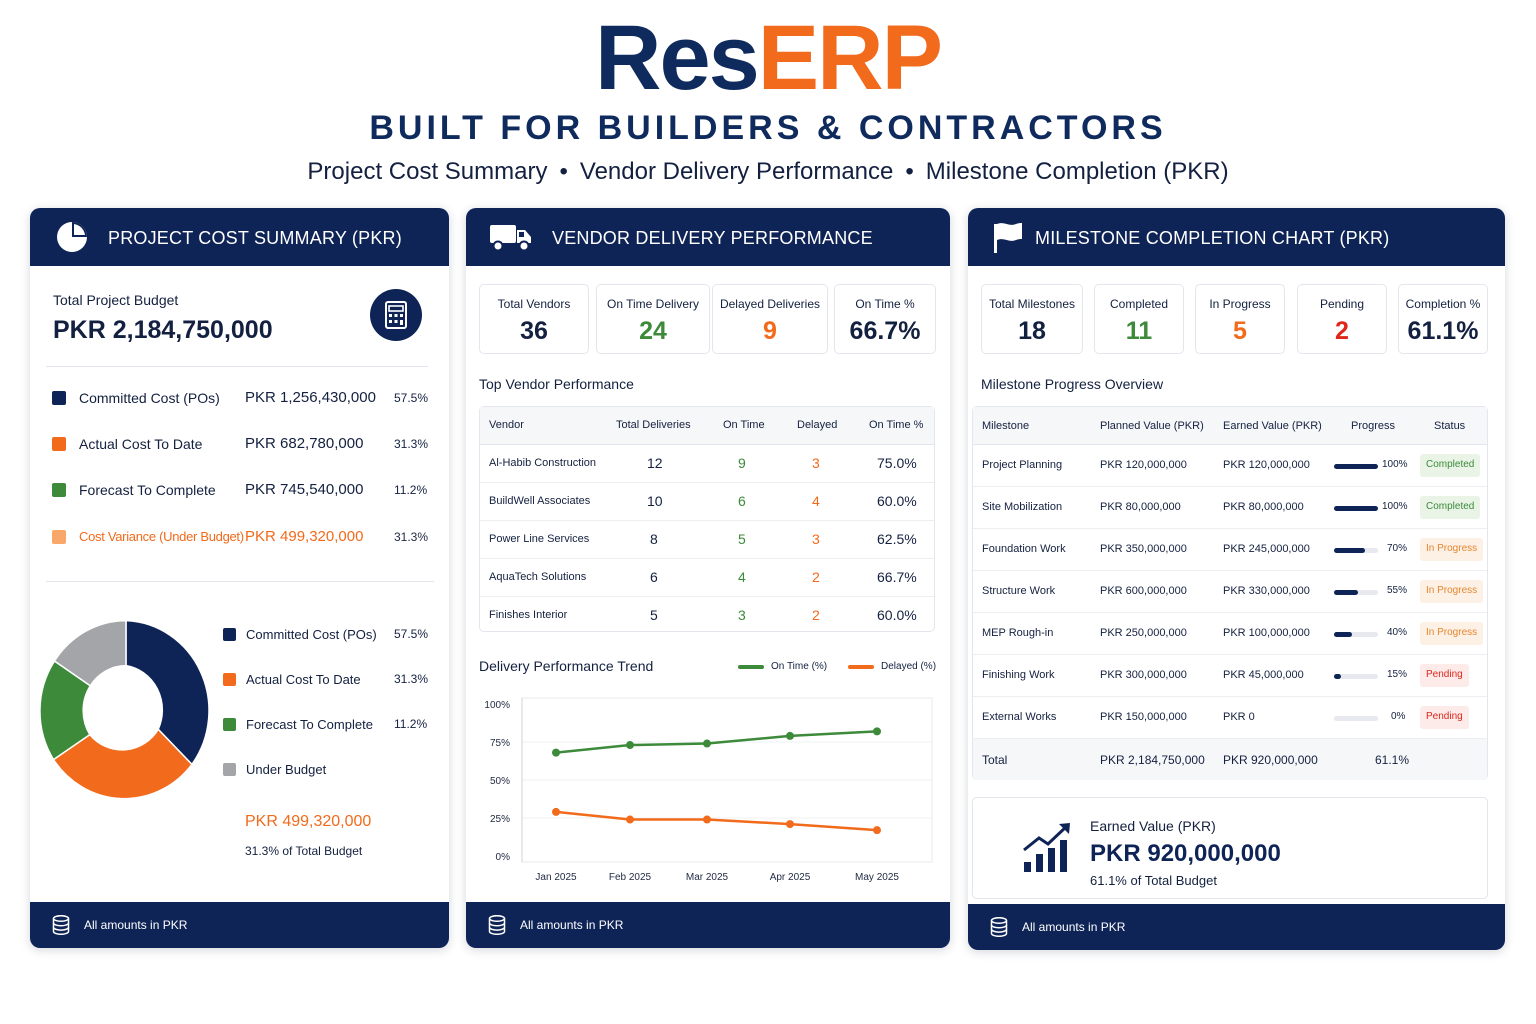 Image resolution: width=1536 pixels, height=1024 pixels. Describe the element at coordinates (1240, 304) in the screenshot. I see `kpi-label: In Progress` at that location.